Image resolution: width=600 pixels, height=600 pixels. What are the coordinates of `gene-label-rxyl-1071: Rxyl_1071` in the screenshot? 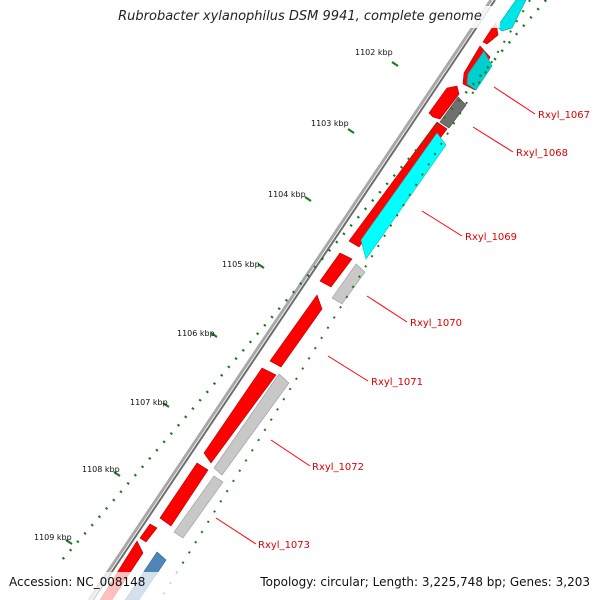 It's located at (397, 382).